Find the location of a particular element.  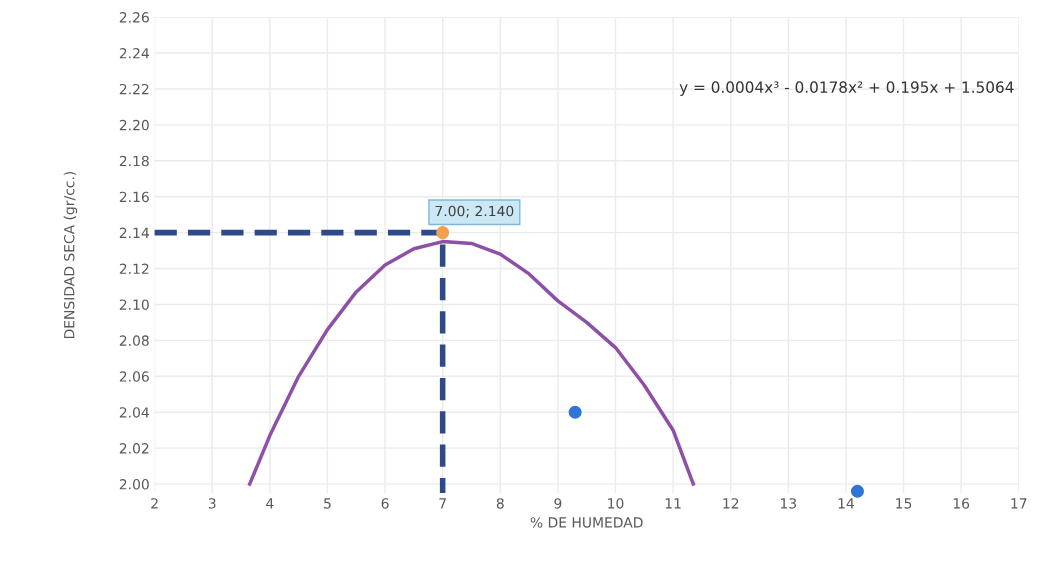

y-tick-label: 2.26 is located at coordinates (134, 17).